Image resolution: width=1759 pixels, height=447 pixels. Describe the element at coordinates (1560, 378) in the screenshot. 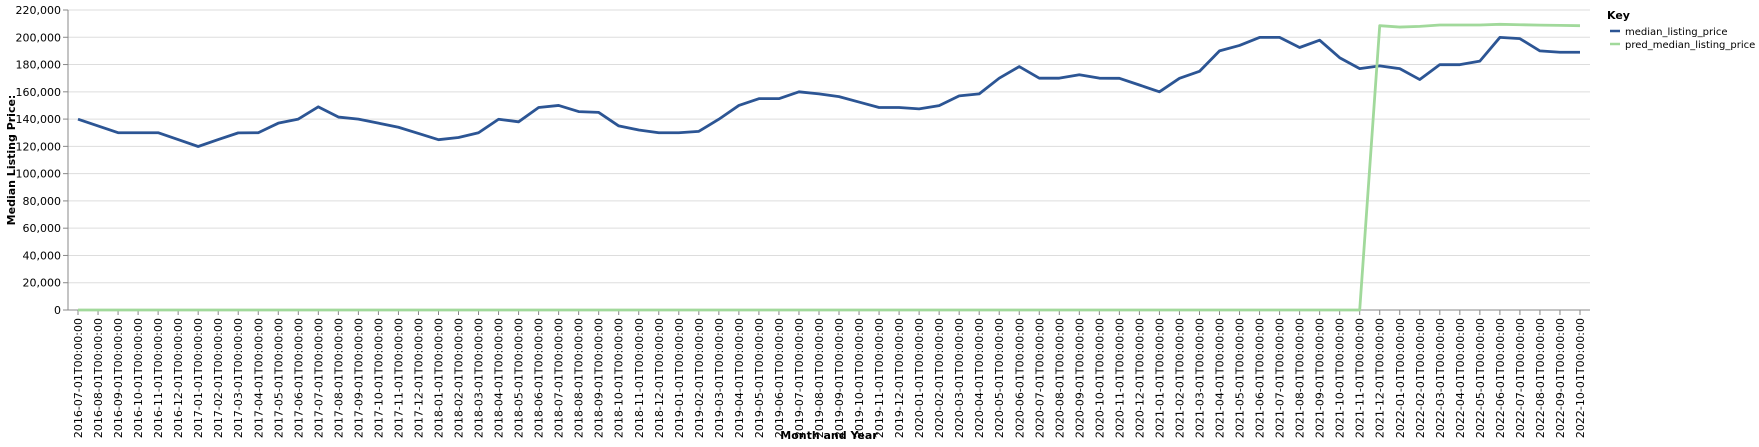

I see `x-tick-label: 2022-09-01T00:00:00` at that location.